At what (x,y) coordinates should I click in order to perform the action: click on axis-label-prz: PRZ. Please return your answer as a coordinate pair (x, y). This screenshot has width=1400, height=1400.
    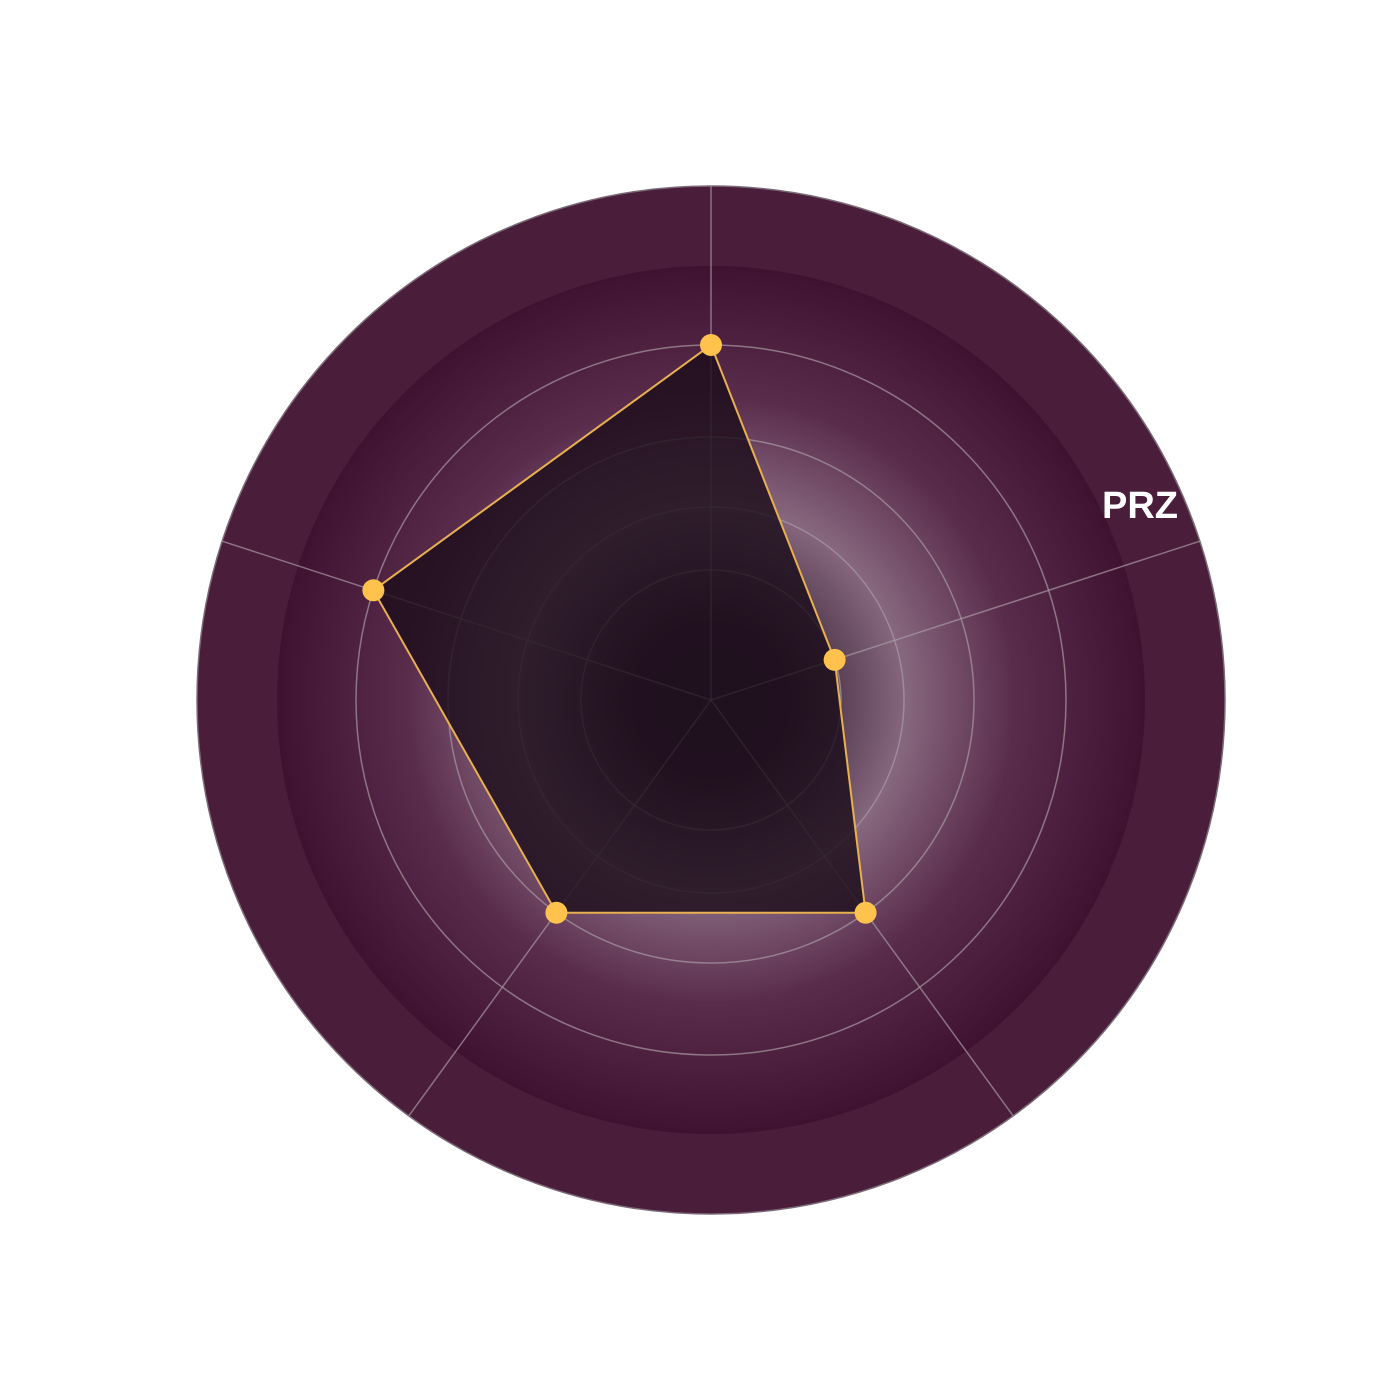
    Looking at the image, I should click on (1140, 506).